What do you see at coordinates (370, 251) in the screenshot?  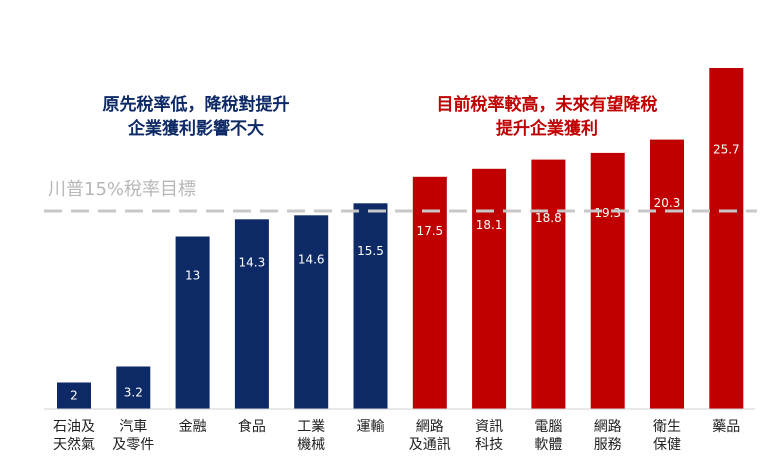 I see `bar-value-label-6: 15.5` at bounding box center [370, 251].